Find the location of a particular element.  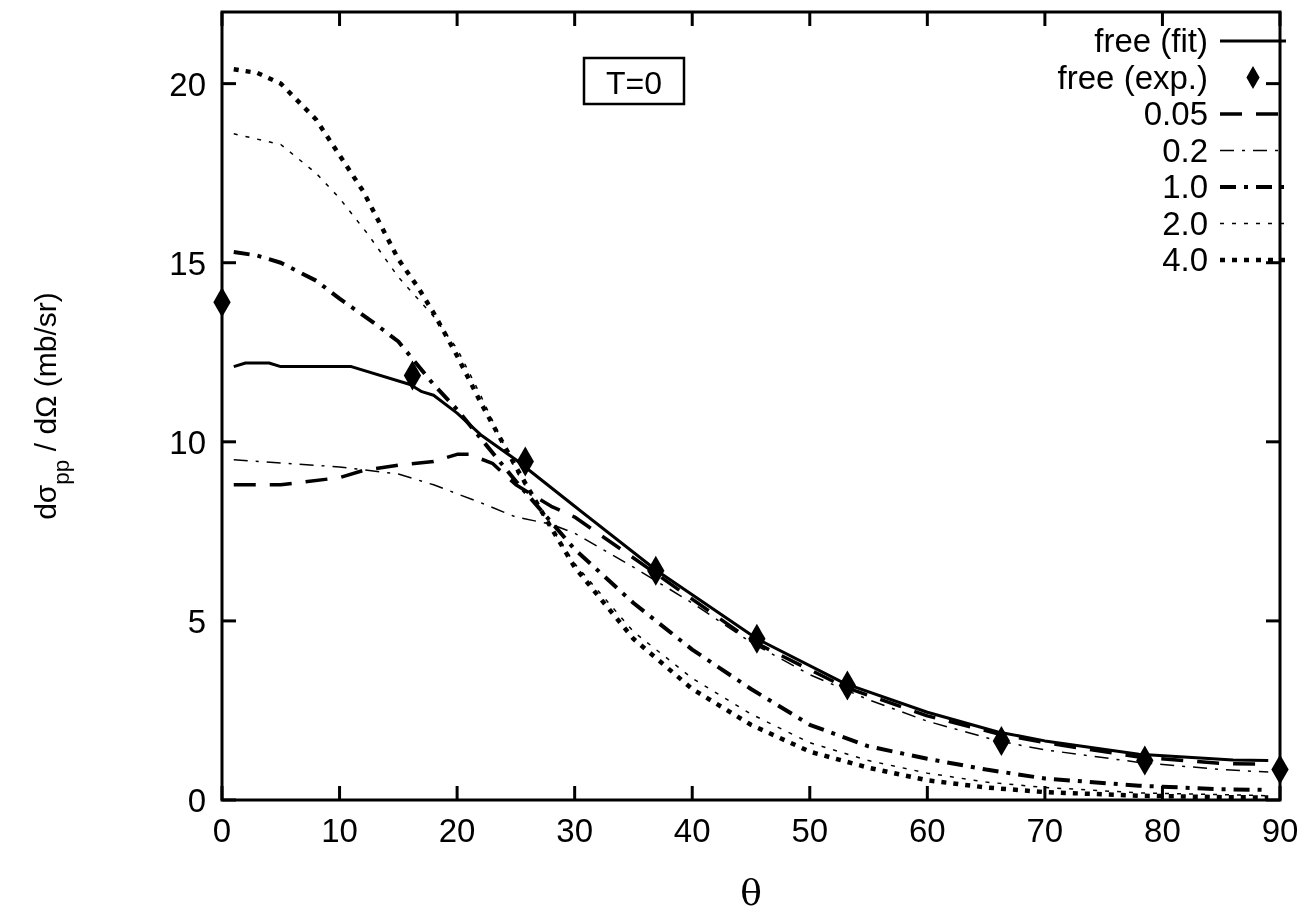

x-tick-label: 40 is located at coordinates (692, 830).